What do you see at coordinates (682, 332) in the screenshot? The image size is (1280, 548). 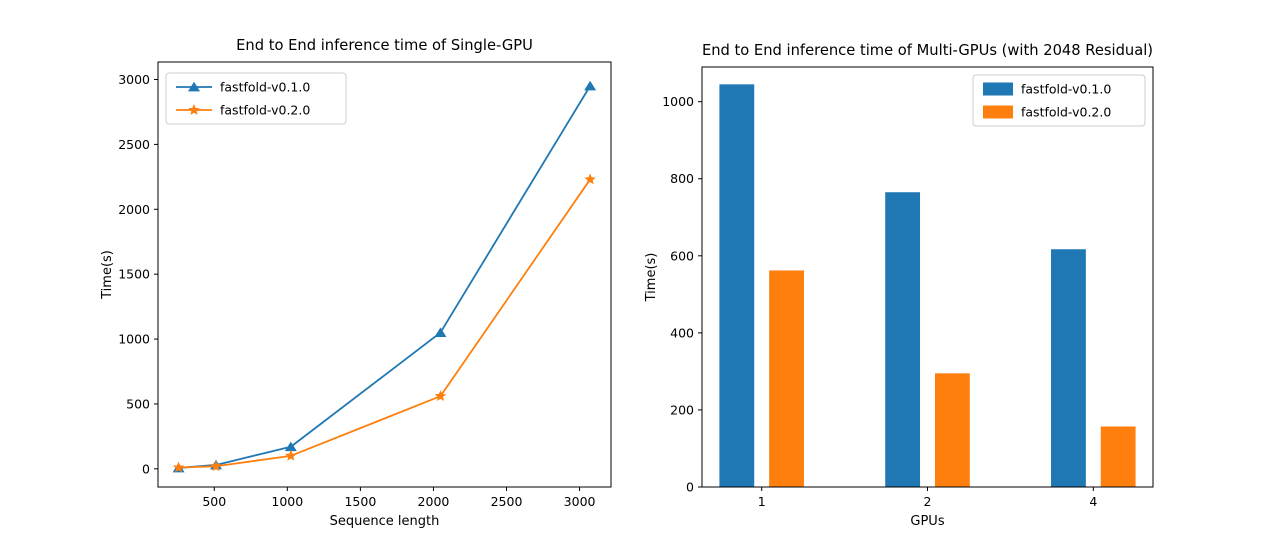 I see `y-tick-label: 400` at bounding box center [682, 332].